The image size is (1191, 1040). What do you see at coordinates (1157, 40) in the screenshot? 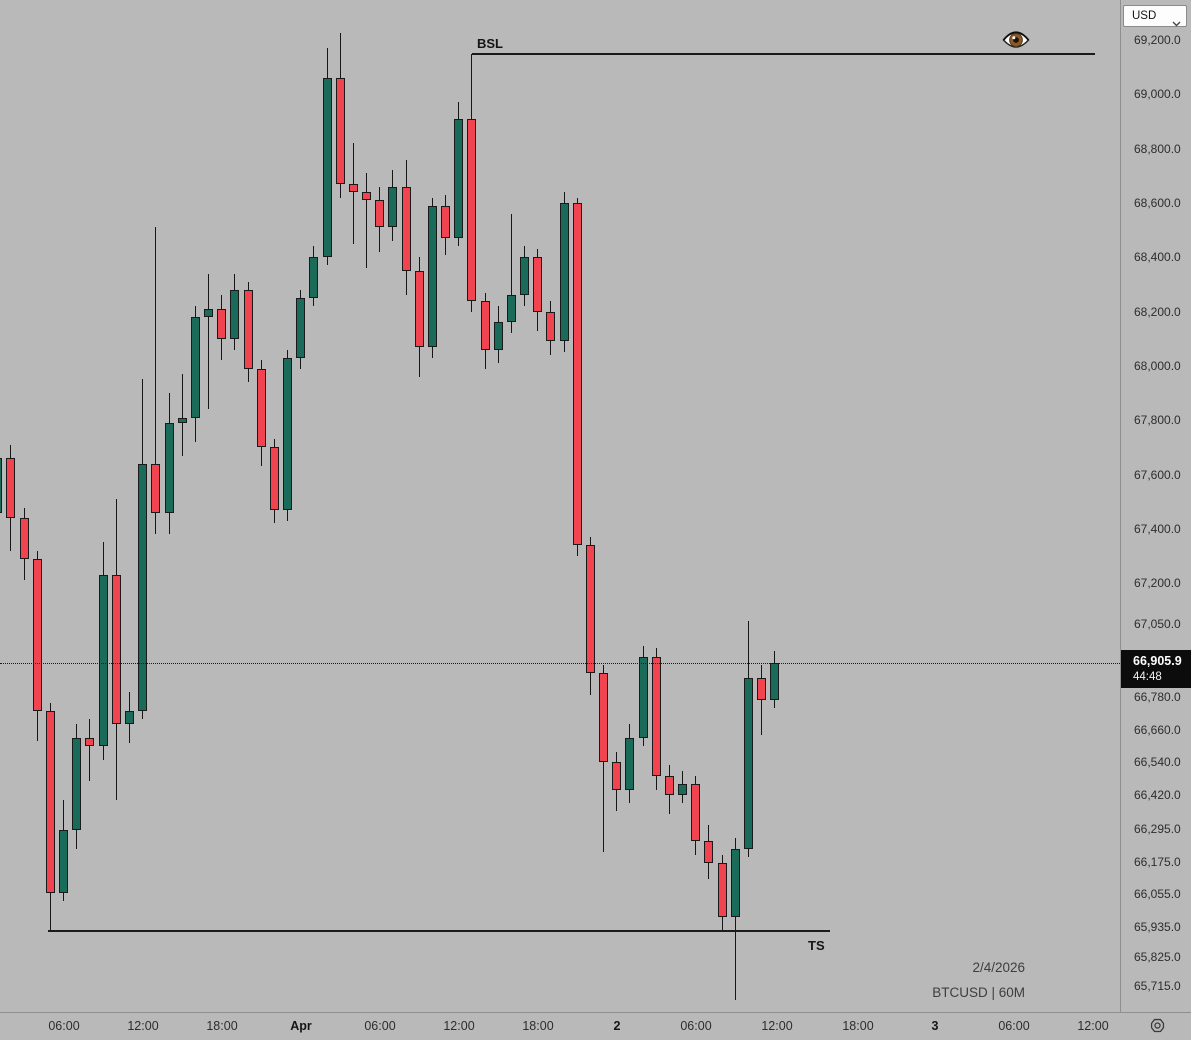
I see `price-tick-label: 69,200.0` at bounding box center [1157, 40].